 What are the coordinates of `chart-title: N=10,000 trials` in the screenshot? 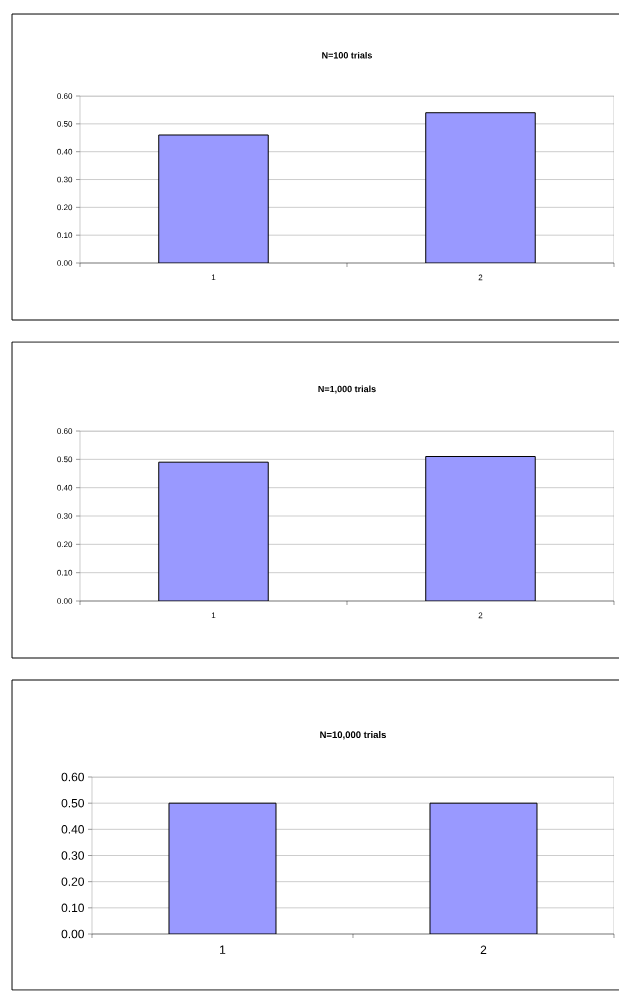 It's located at (353, 735).